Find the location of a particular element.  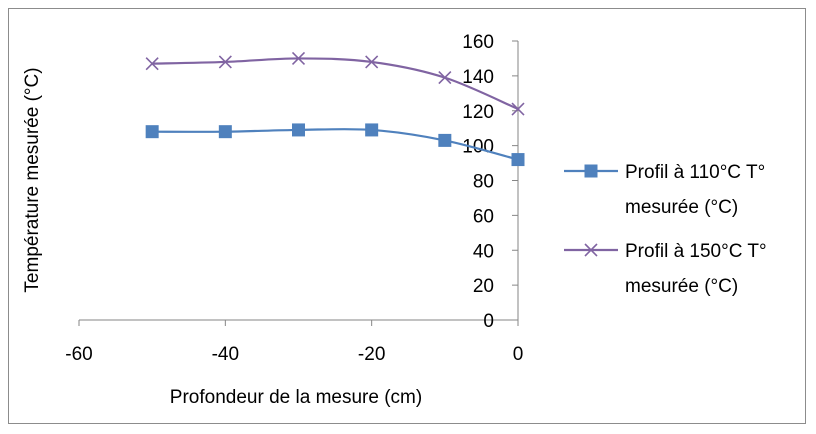

y-axis-title: Température mesurée (°C) is located at coordinates (32, 179).